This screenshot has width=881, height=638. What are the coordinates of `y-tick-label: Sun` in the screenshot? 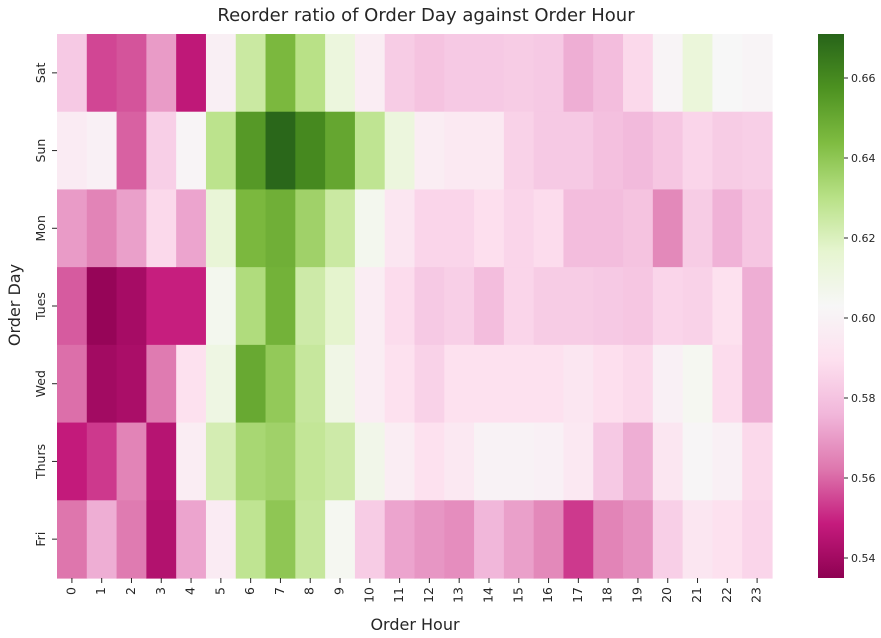 It's located at (40, 151).